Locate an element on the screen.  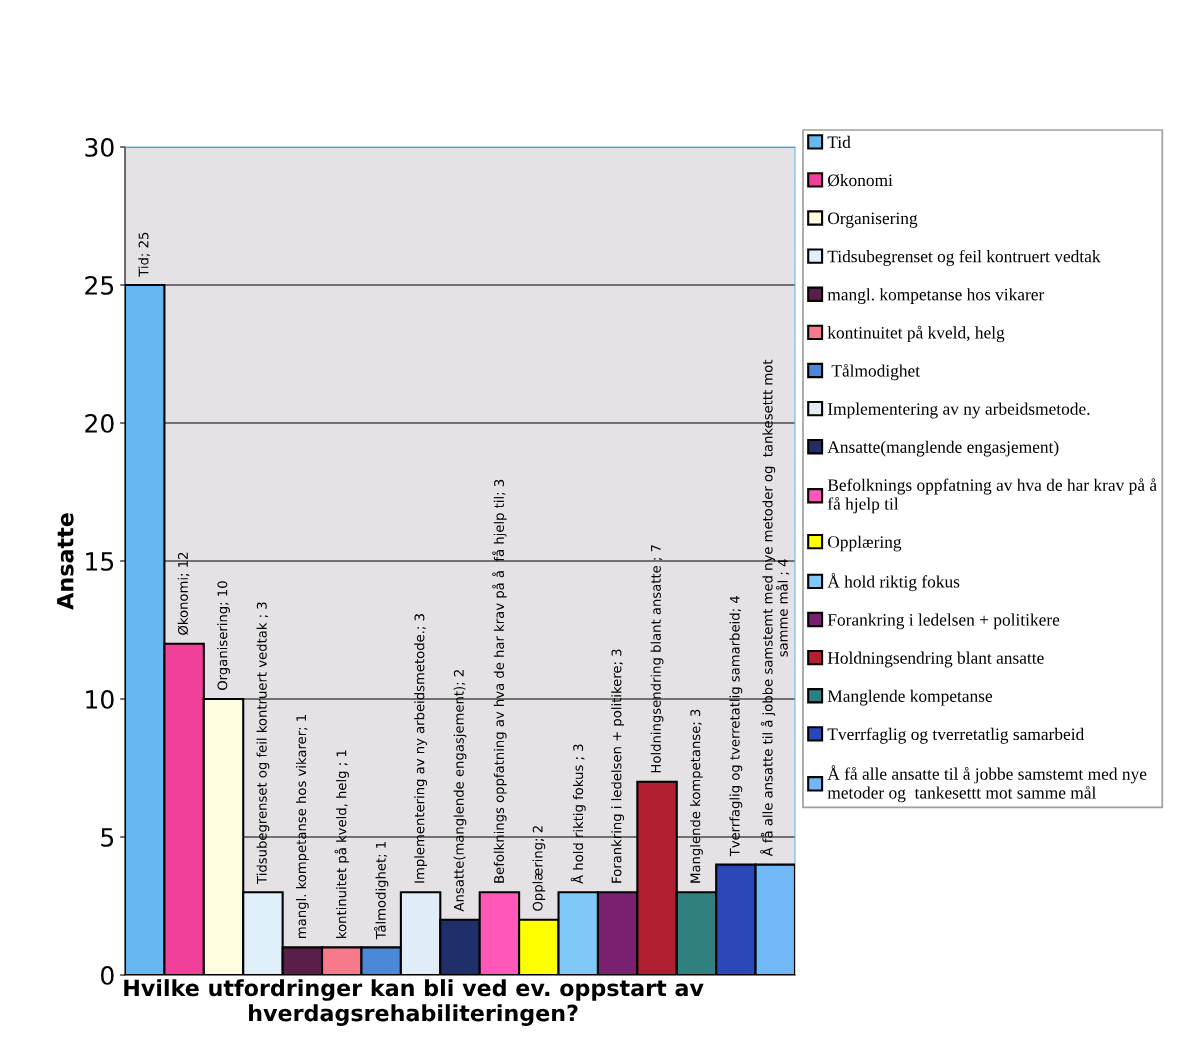
data-label: Organisering; 10 is located at coordinates (223, 635).